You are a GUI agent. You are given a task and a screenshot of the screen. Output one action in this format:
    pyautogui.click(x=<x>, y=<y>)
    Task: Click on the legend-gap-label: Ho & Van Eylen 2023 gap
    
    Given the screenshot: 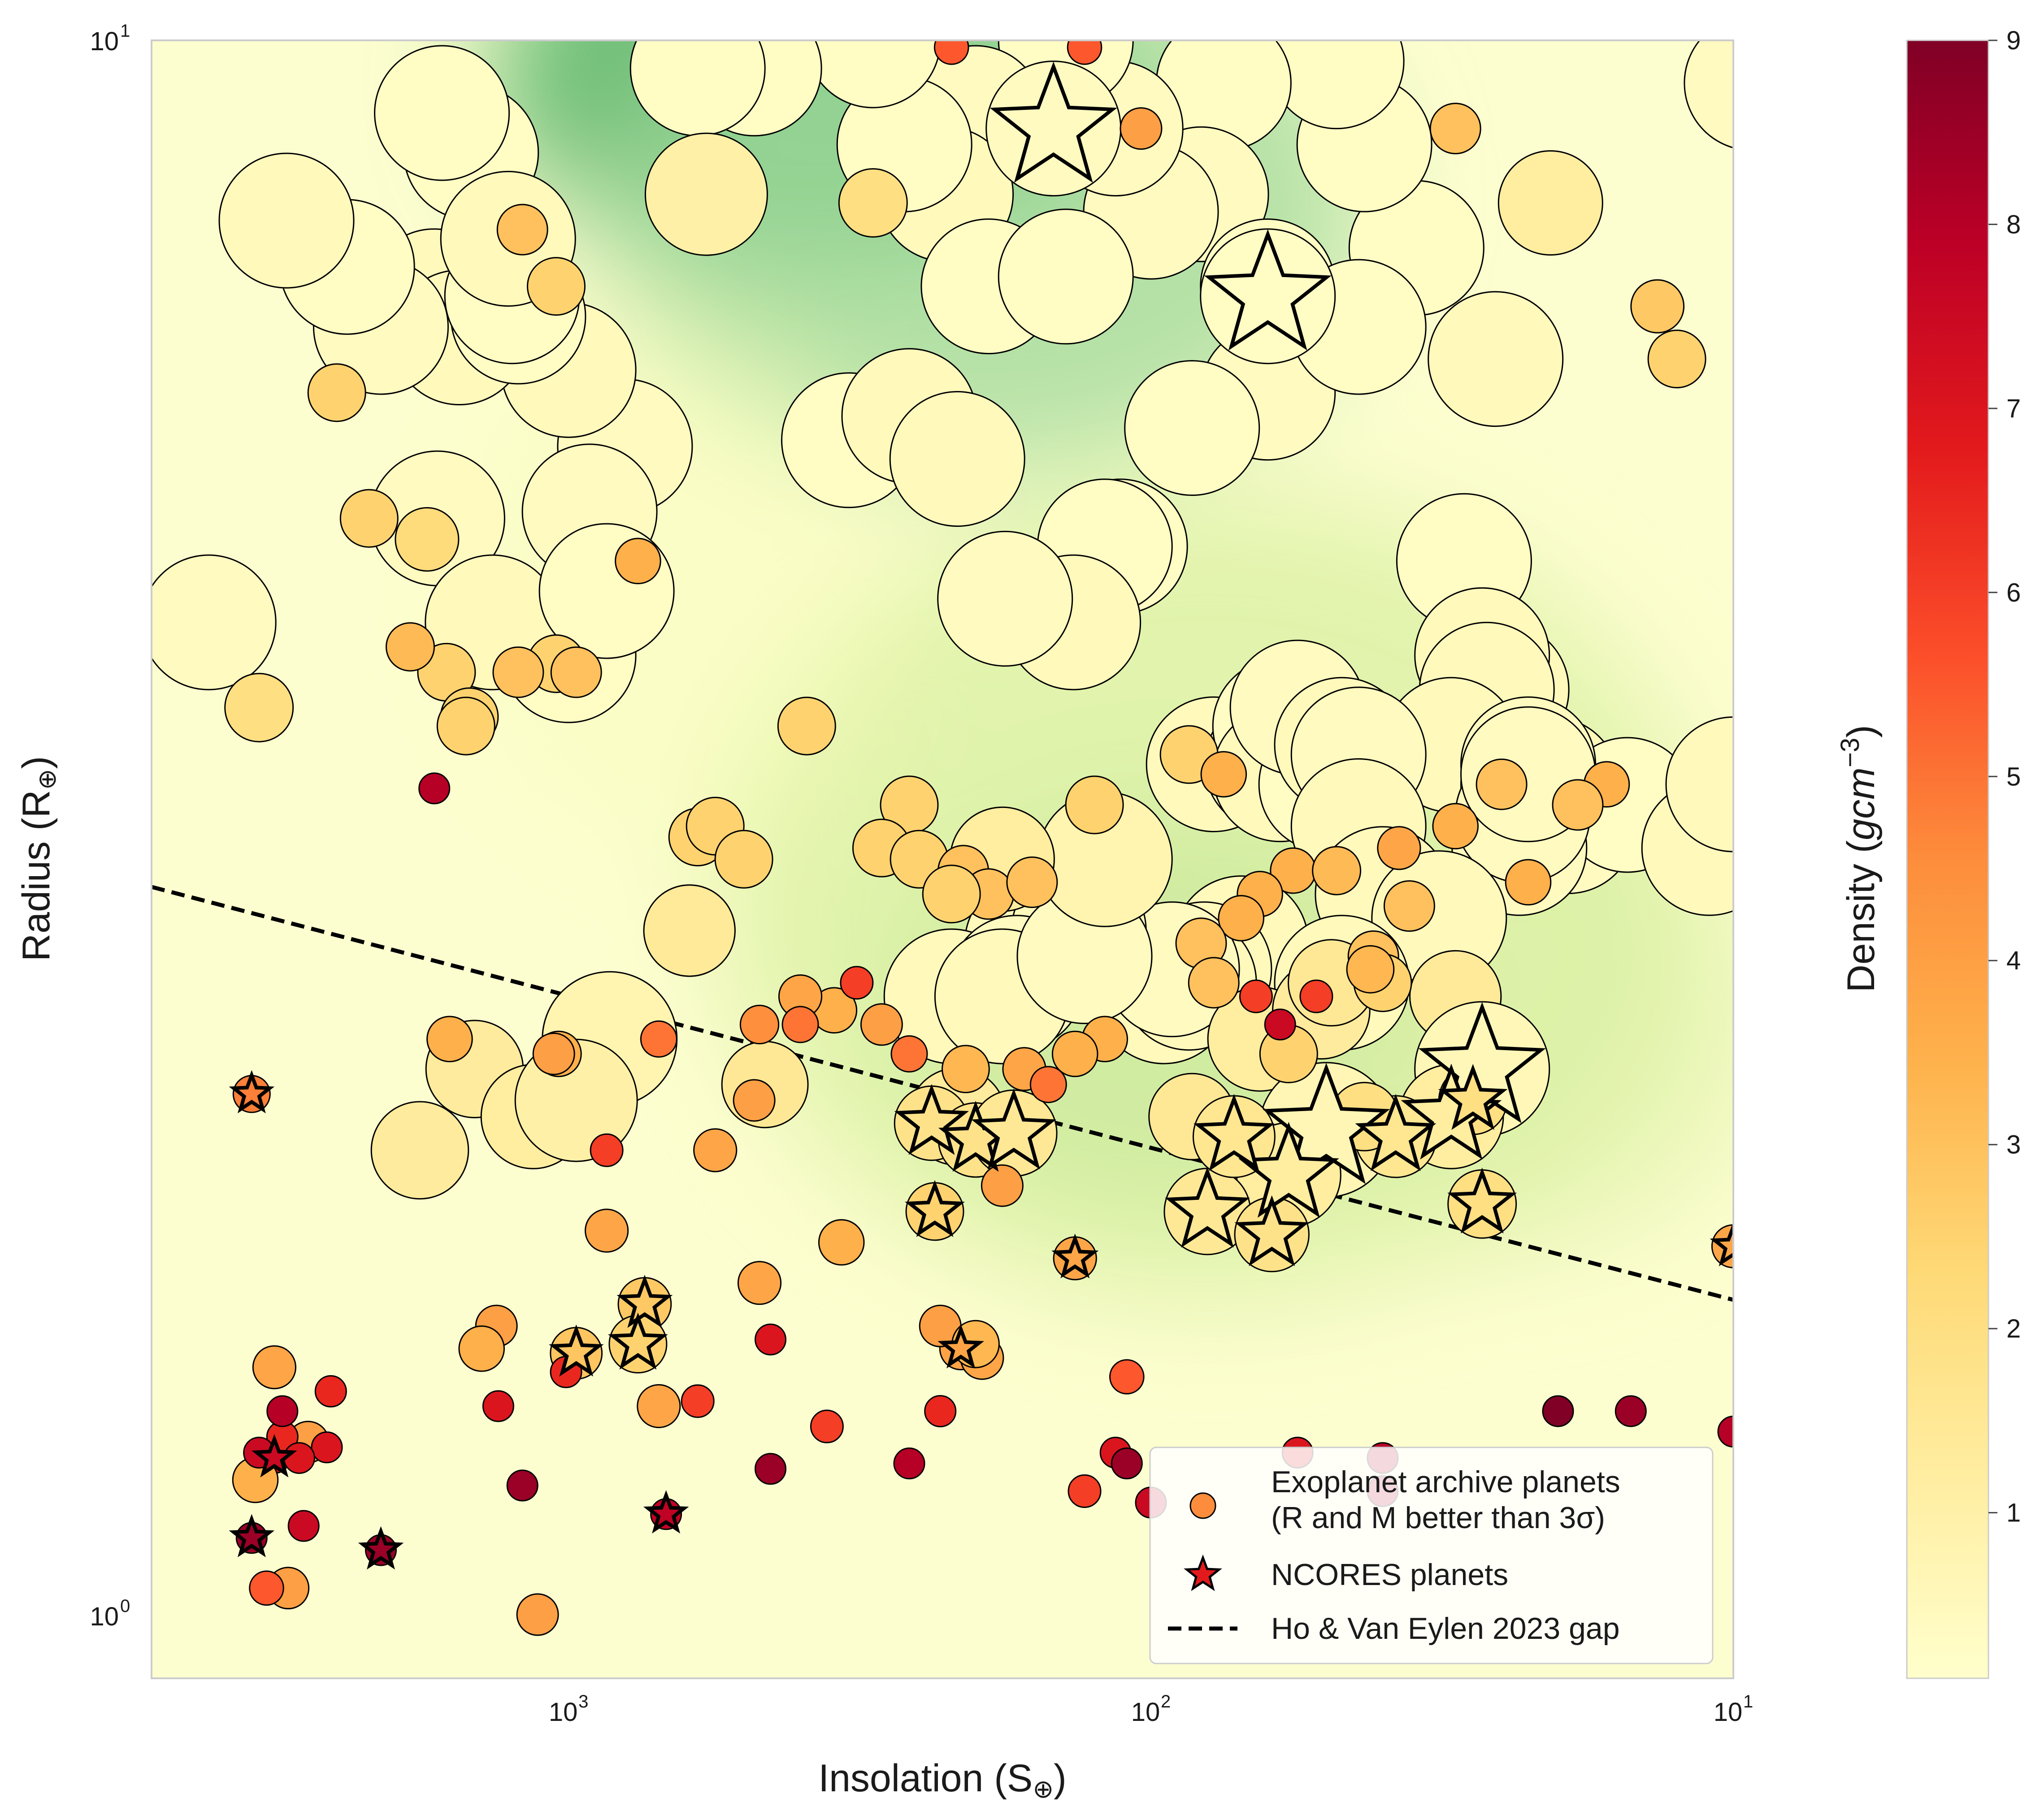 What is the action you would take?
    pyautogui.click(x=1446, y=1629)
    